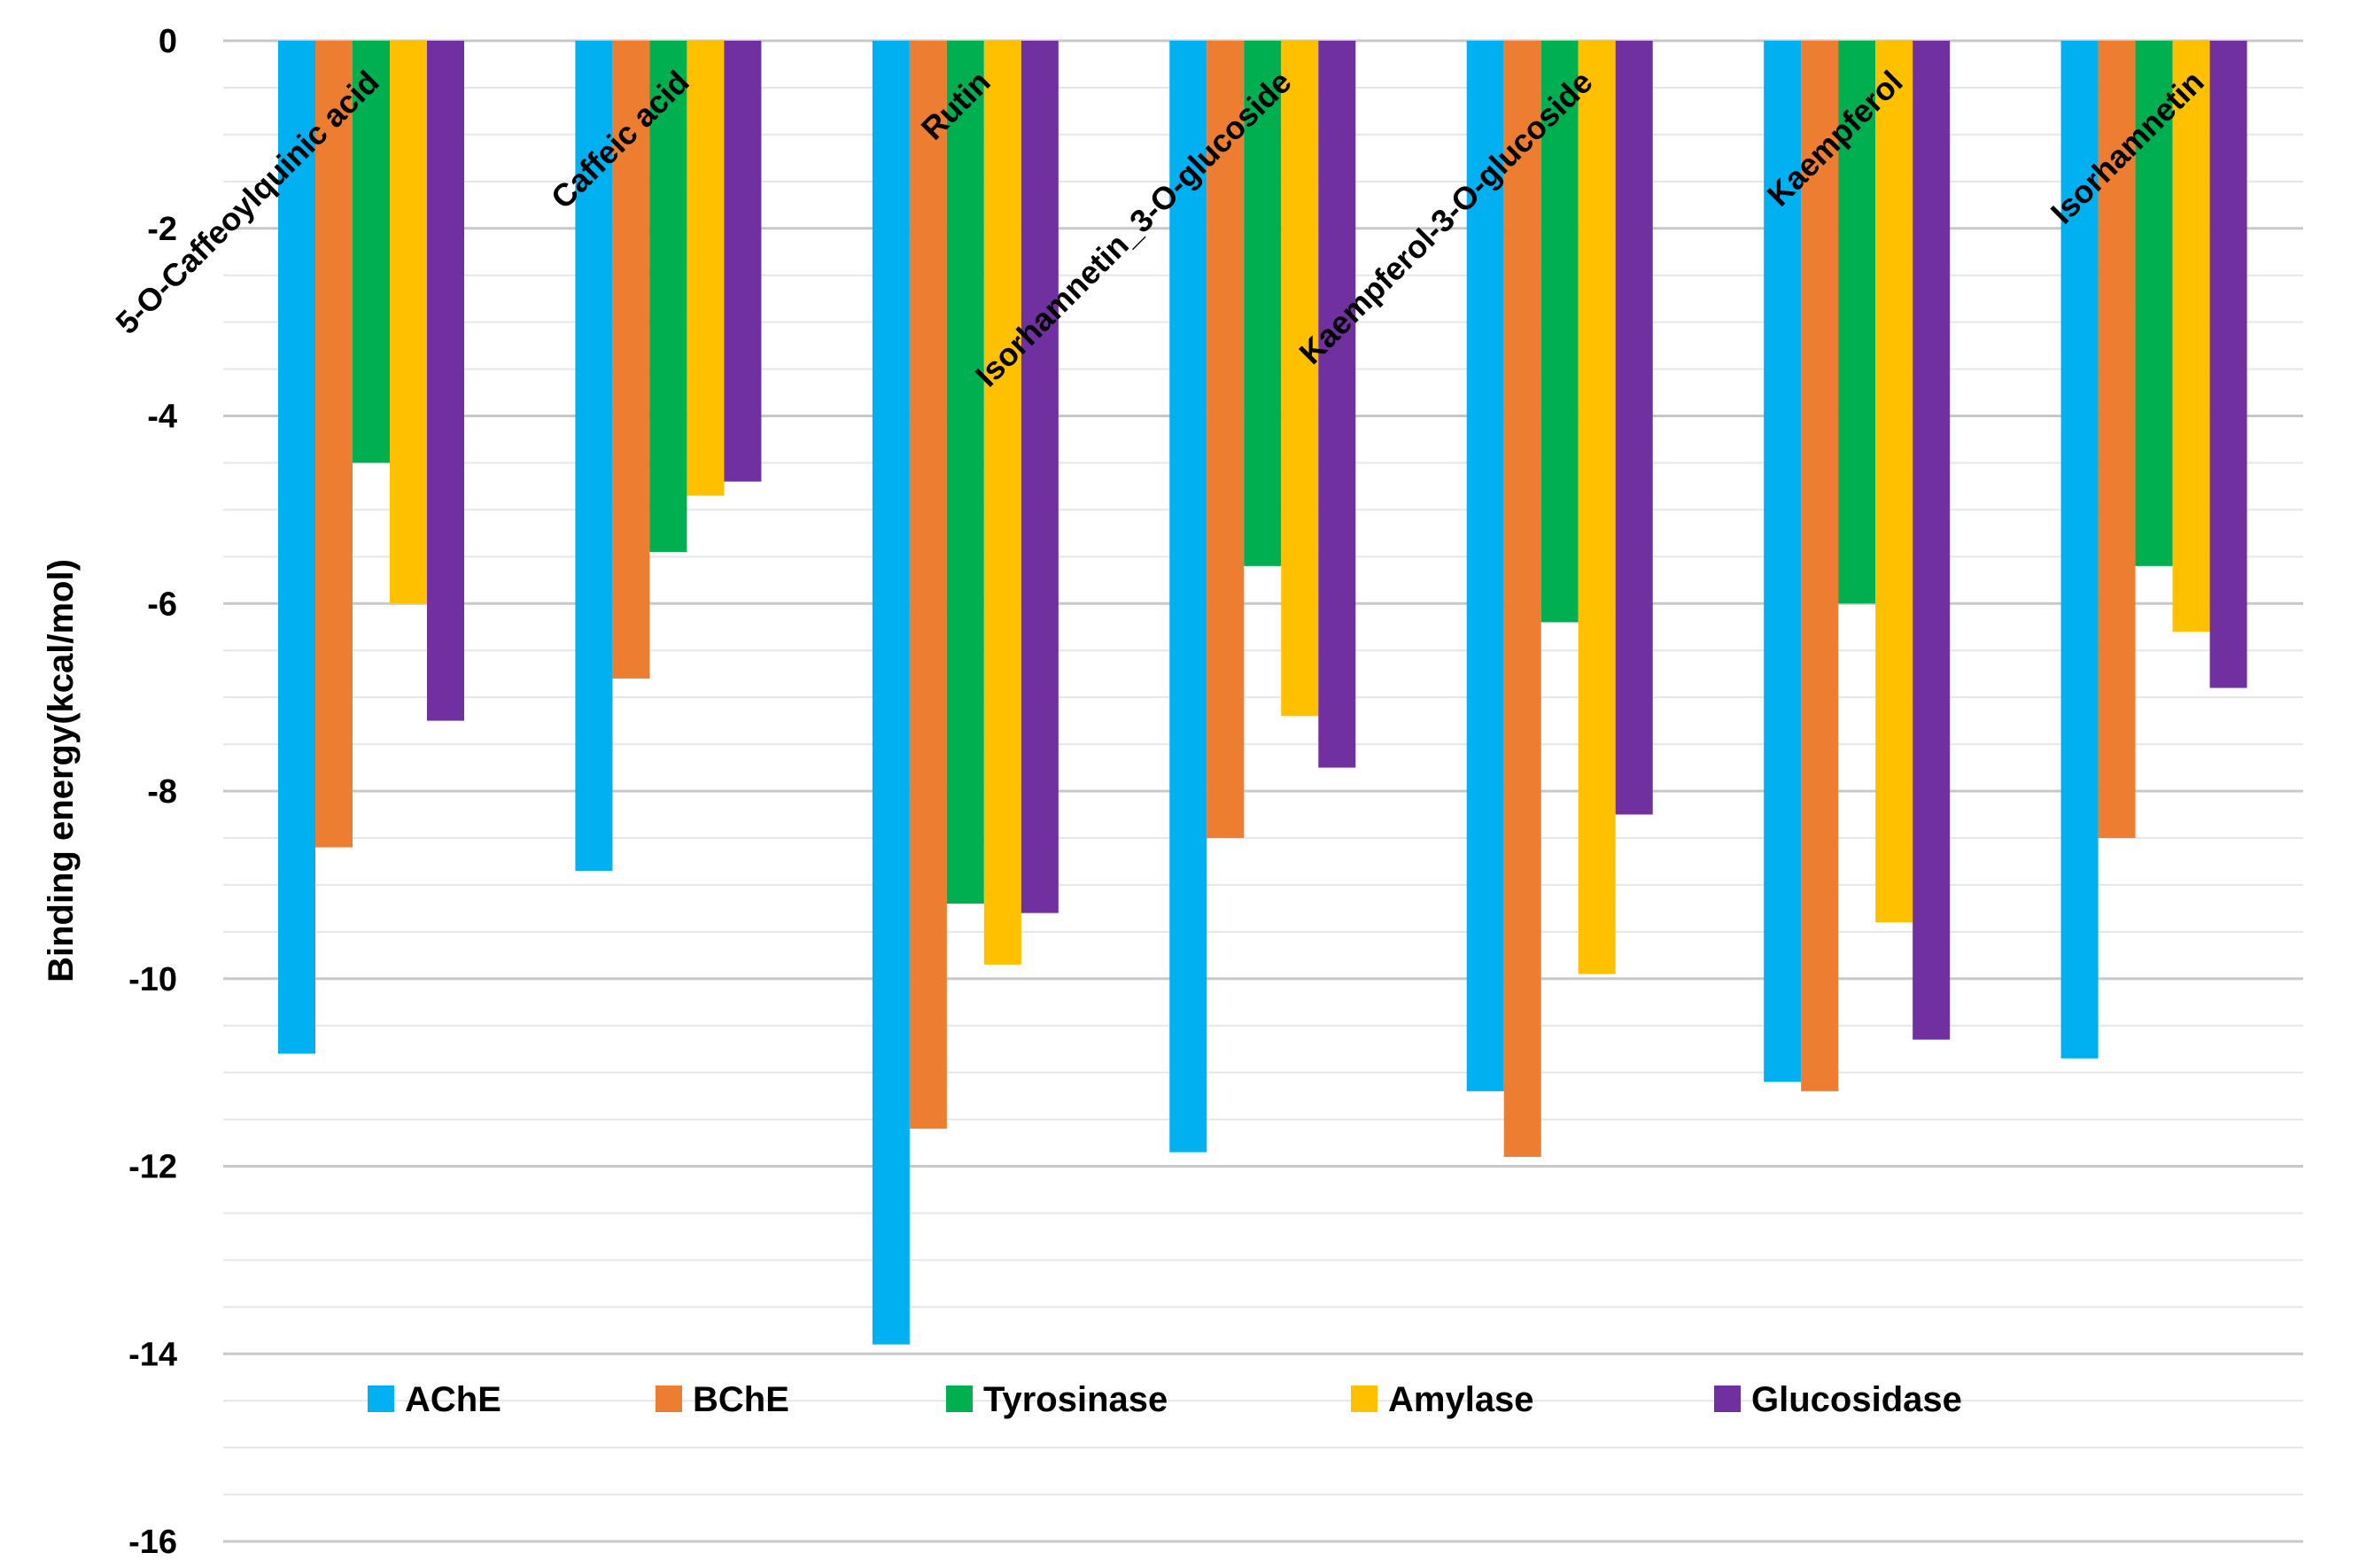 The image size is (2359, 1568). I want to click on legend-label-tyrosinase: Tyrosinase, so click(1076, 1399).